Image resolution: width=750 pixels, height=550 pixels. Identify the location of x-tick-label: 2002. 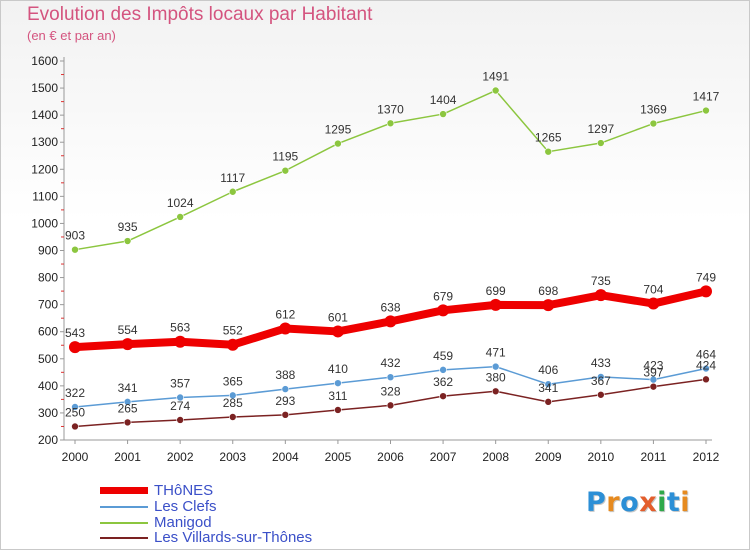
(180, 457).